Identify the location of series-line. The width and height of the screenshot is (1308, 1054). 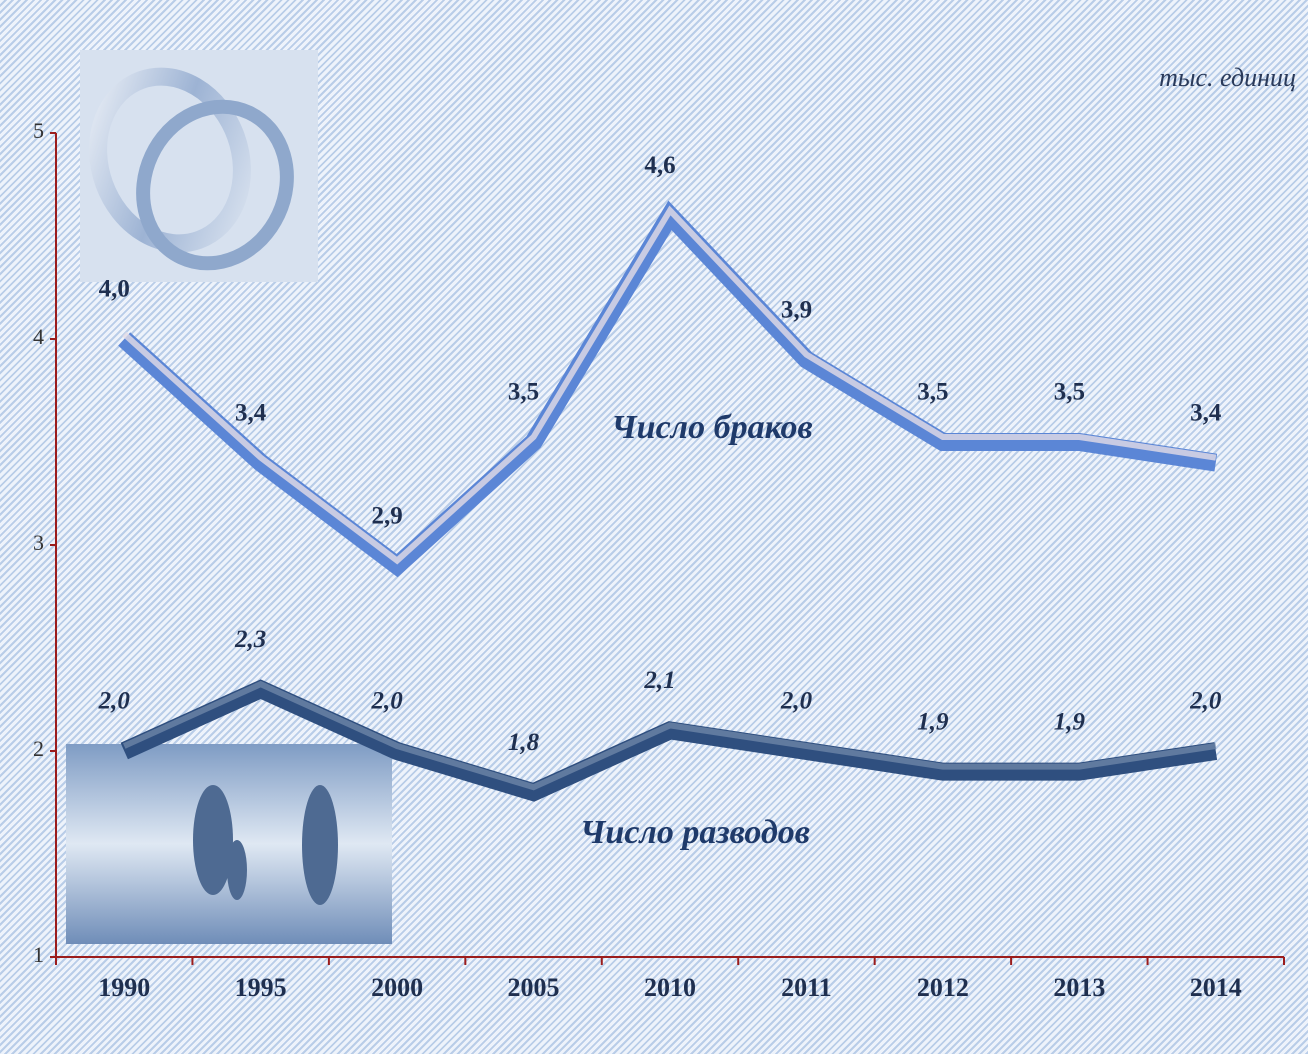
(669, 740).